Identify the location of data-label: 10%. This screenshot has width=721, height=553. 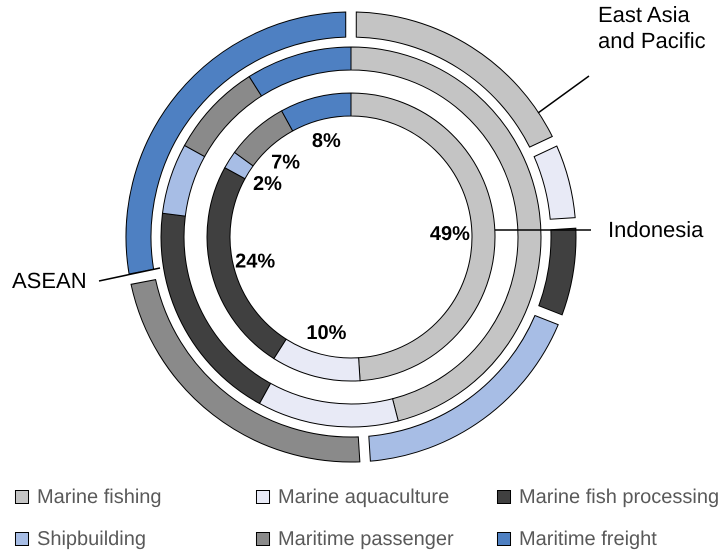
(326, 333).